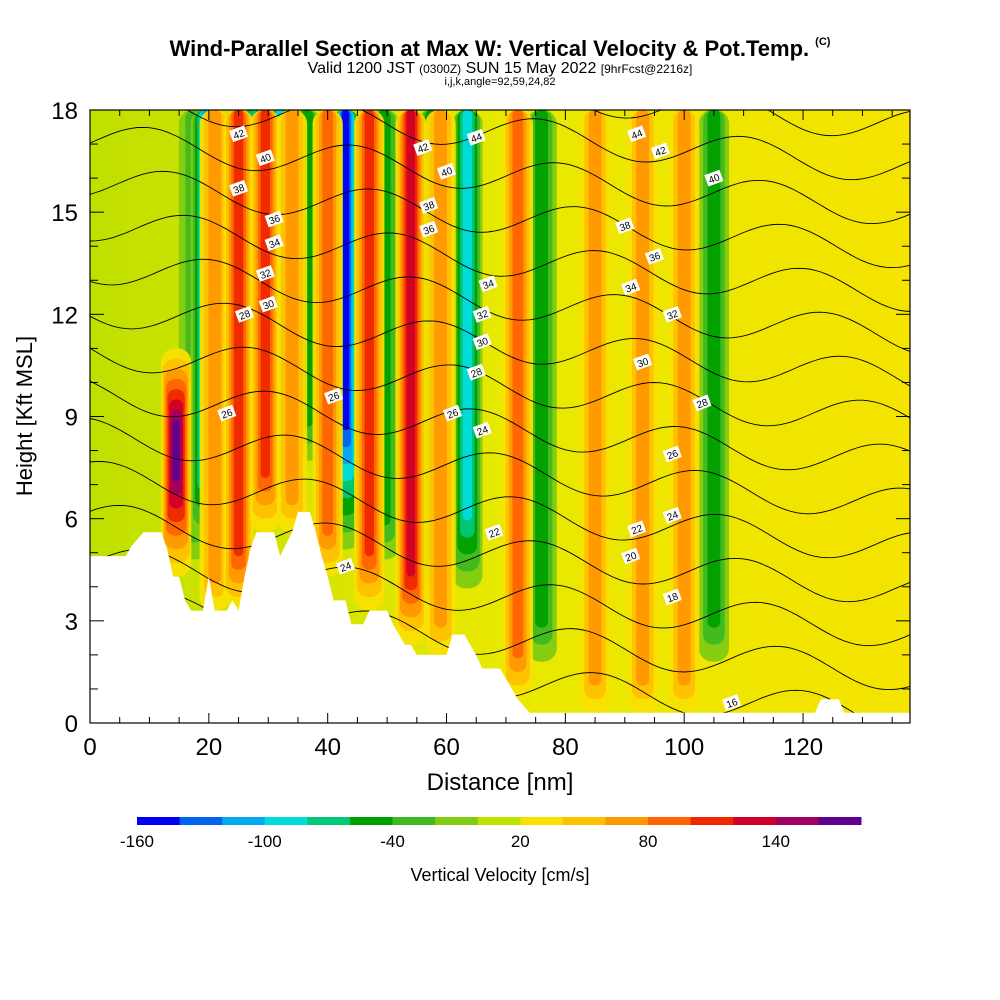 The image size is (1000, 1000). I want to click on theta-label-text: 22, so click(637, 530).